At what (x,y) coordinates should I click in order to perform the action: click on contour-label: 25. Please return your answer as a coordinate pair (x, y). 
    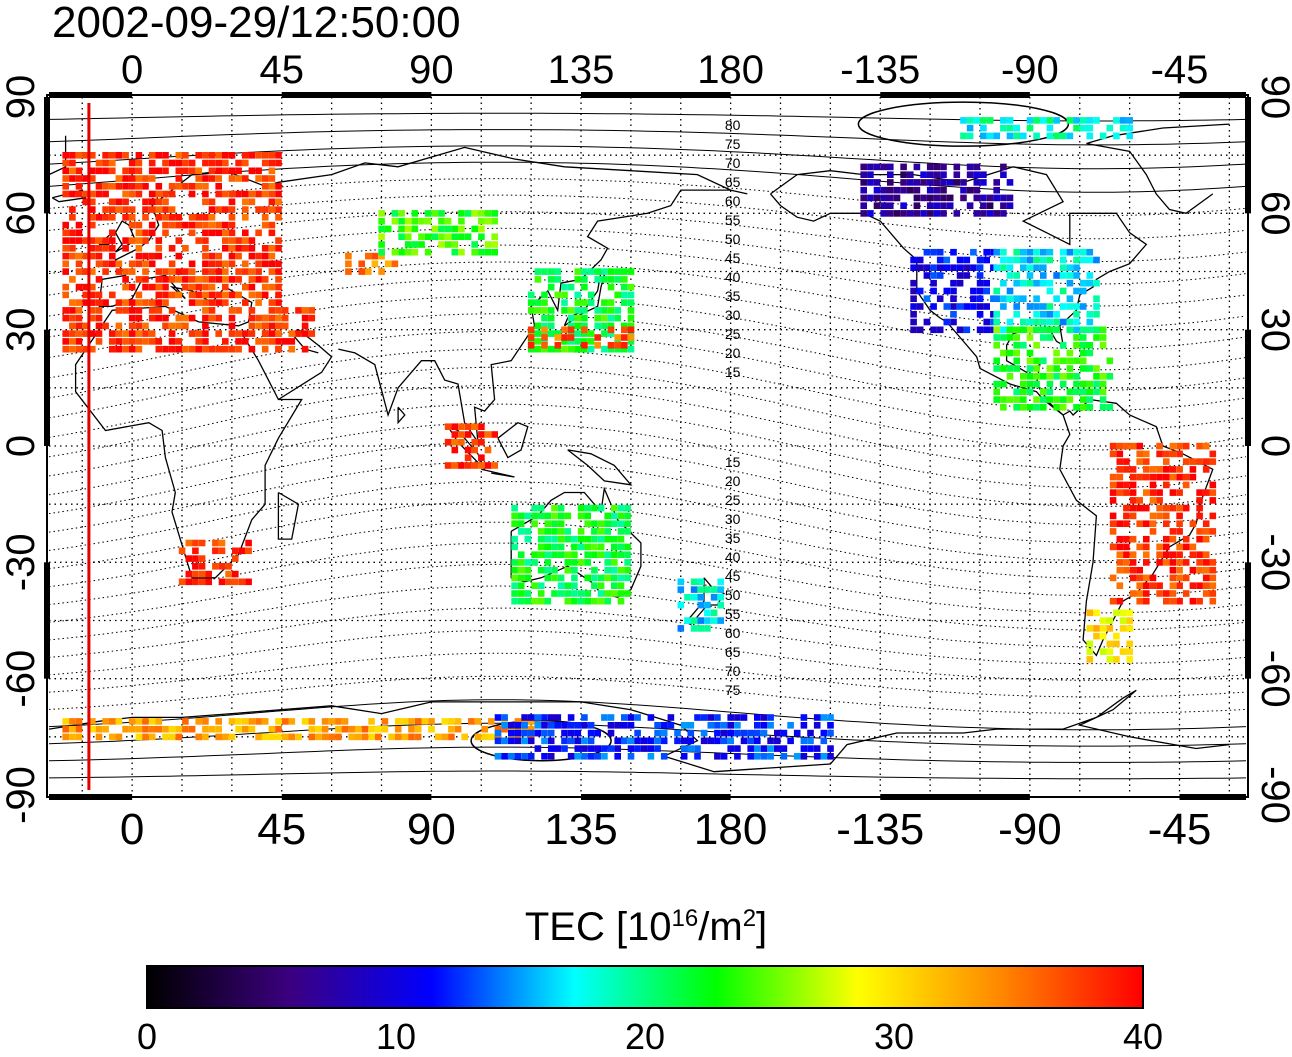
    Looking at the image, I should click on (733, 500).